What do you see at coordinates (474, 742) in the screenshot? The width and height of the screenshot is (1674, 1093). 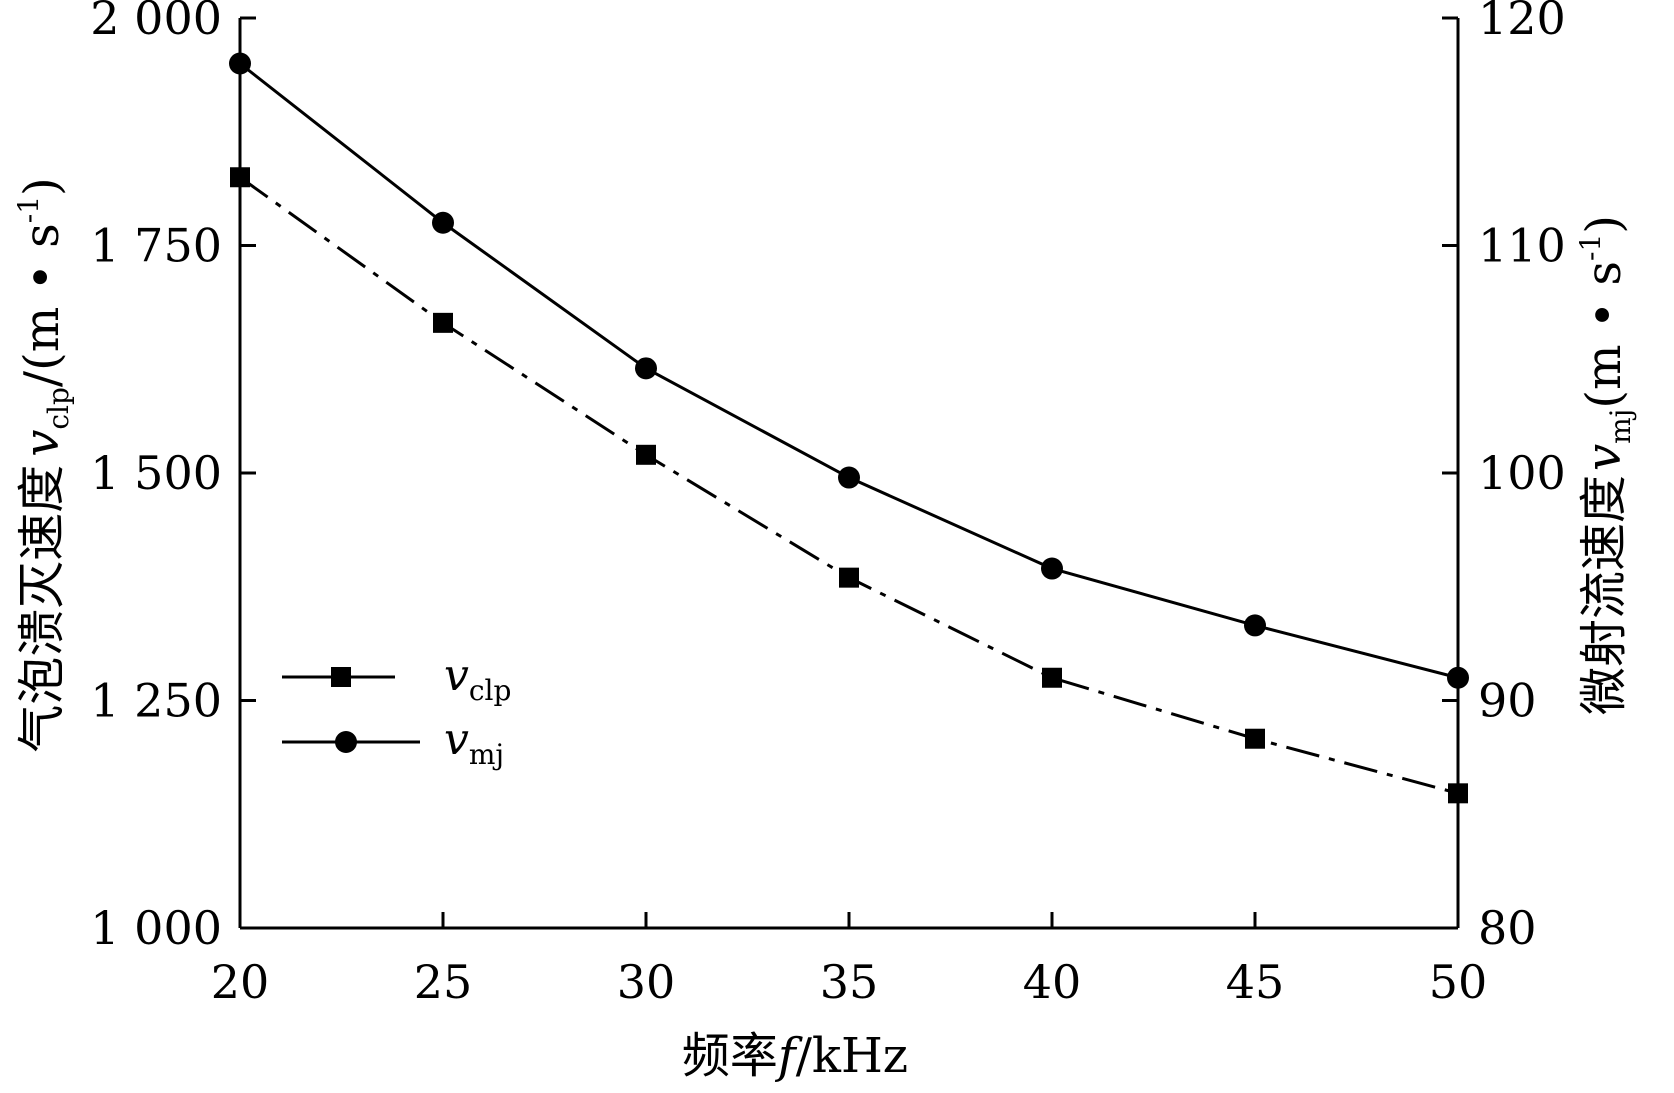 I see `legend-mj-label: vmj` at bounding box center [474, 742].